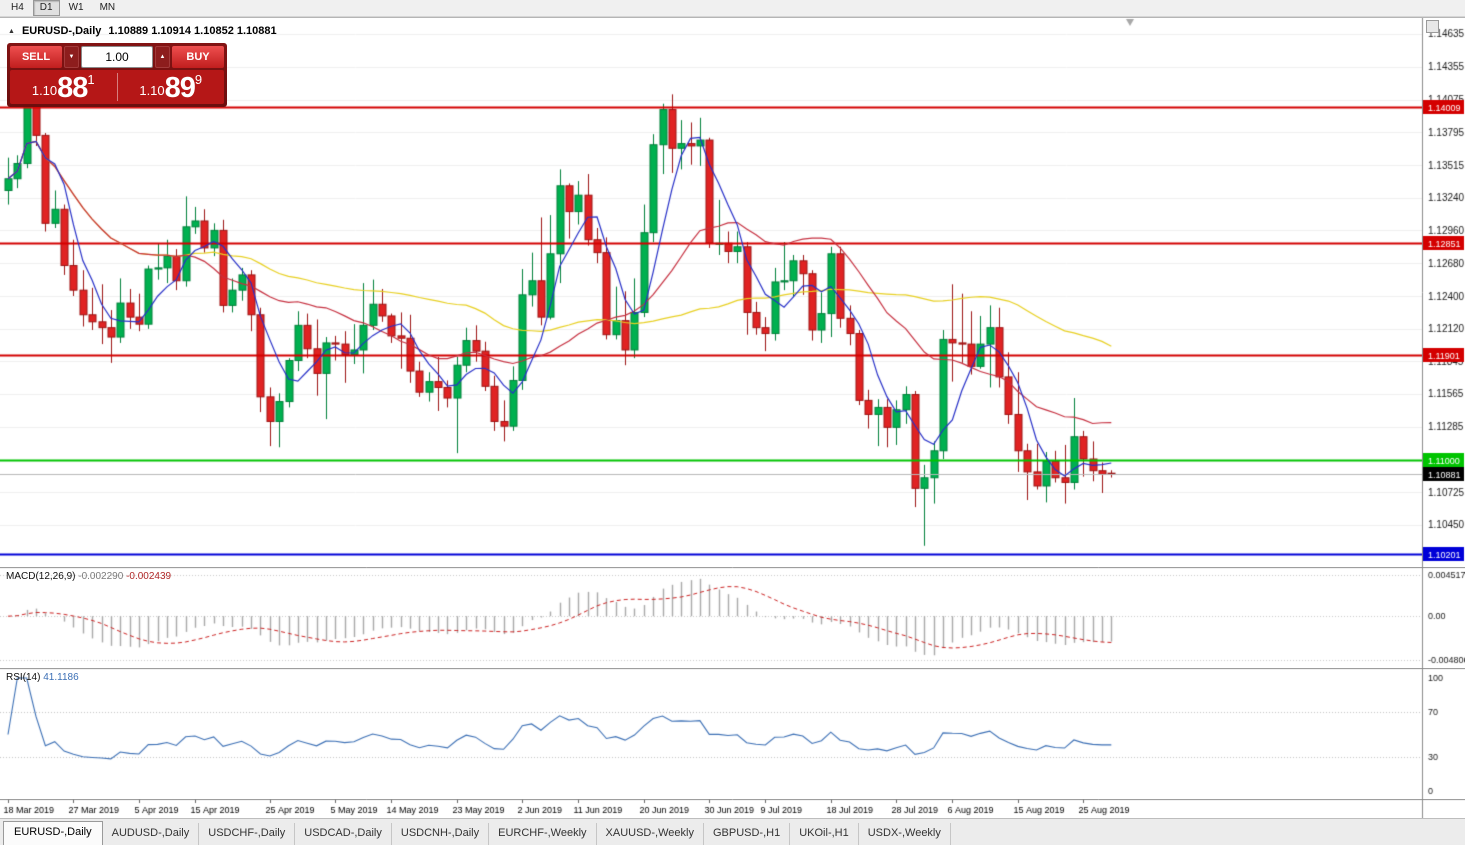 The image size is (1465, 845). I want to click on chart-tab: USDCNH-,Daily, so click(441, 834).